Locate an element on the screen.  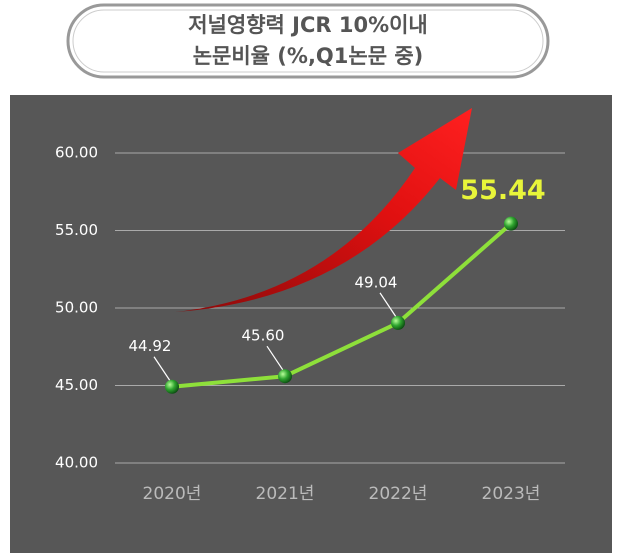
data-label: 49.04 is located at coordinates (376, 282).